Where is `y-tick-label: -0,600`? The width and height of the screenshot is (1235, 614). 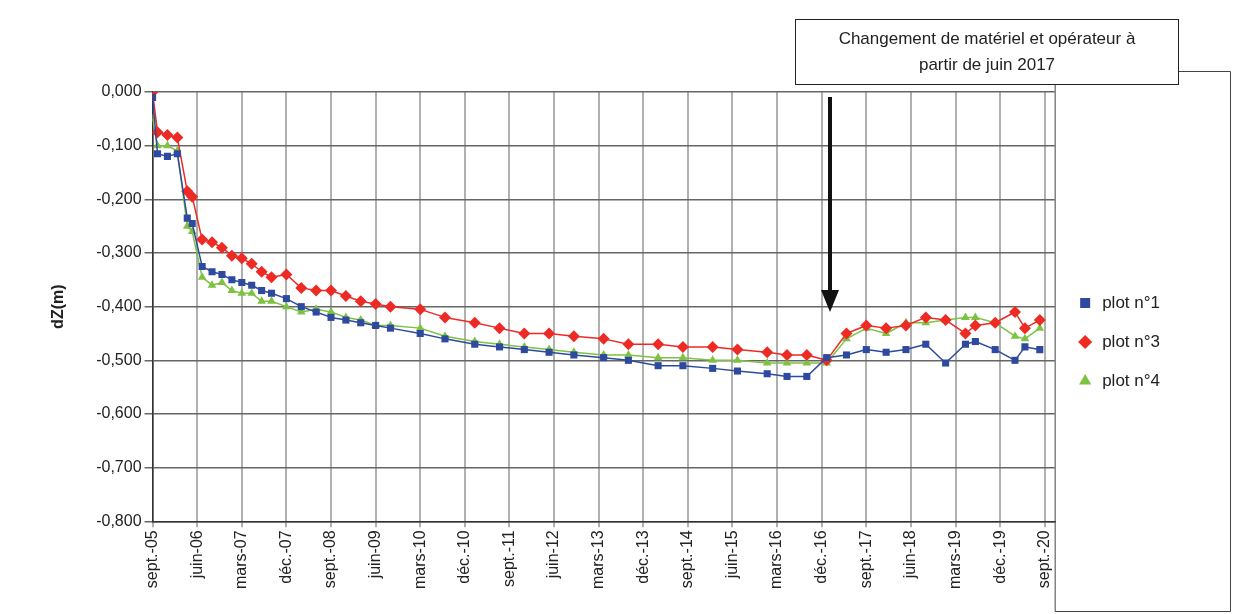
y-tick-label: -0,600 is located at coordinates (119, 413).